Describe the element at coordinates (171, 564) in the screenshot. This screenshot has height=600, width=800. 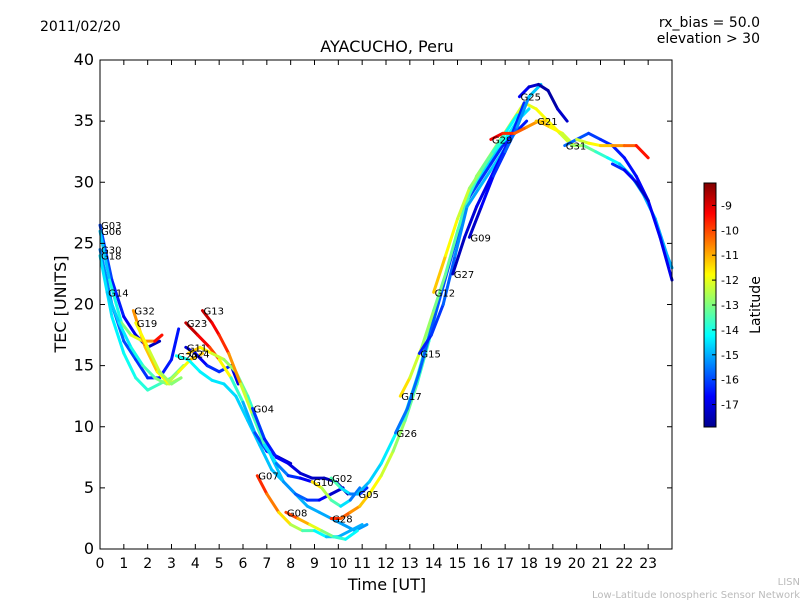
I see `x-tick-label: 3` at that location.